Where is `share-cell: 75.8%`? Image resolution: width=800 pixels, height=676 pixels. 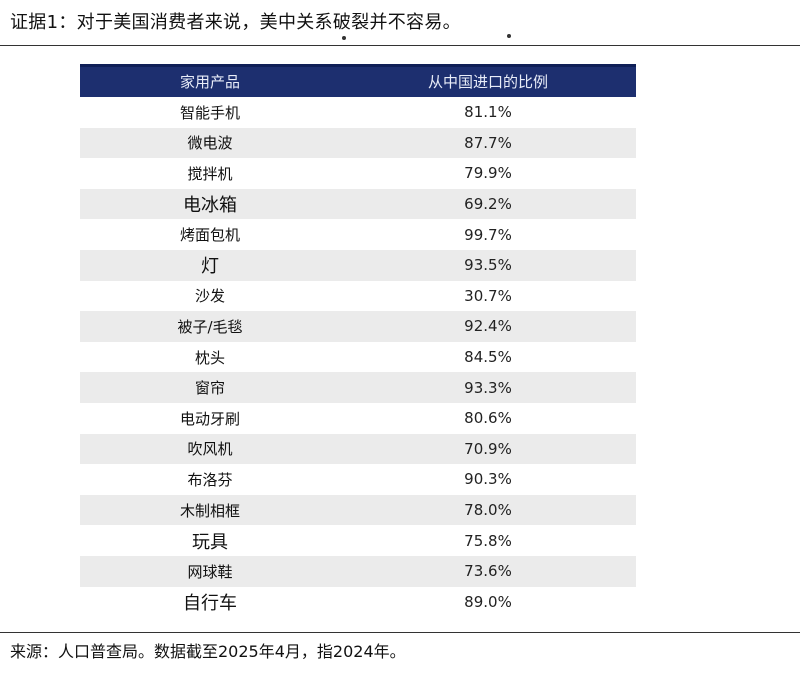
share-cell: 75.8% is located at coordinates (488, 540).